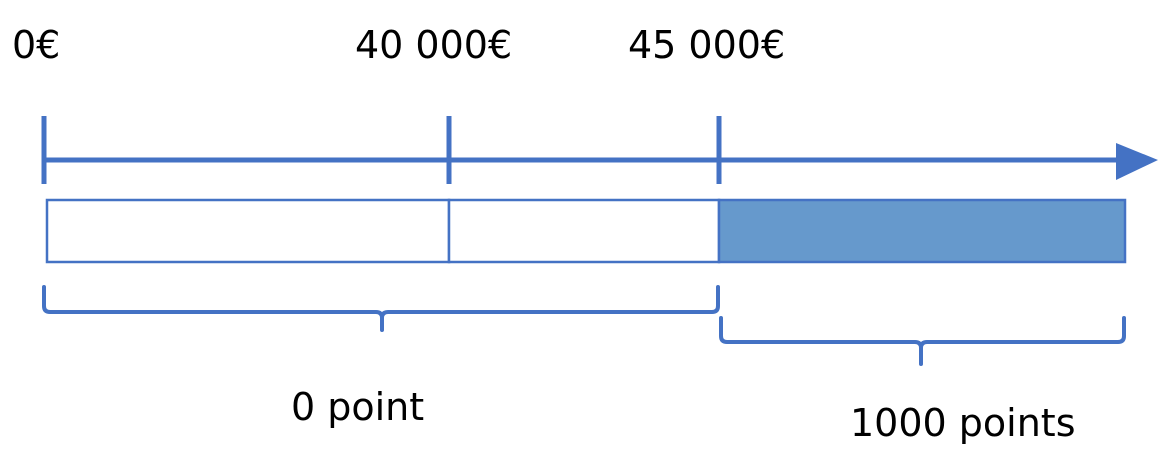 The image size is (1174, 462). Describe the element at coordinates (1137, 161) in the screenshot. I see `axis-arrowhead` at that location.